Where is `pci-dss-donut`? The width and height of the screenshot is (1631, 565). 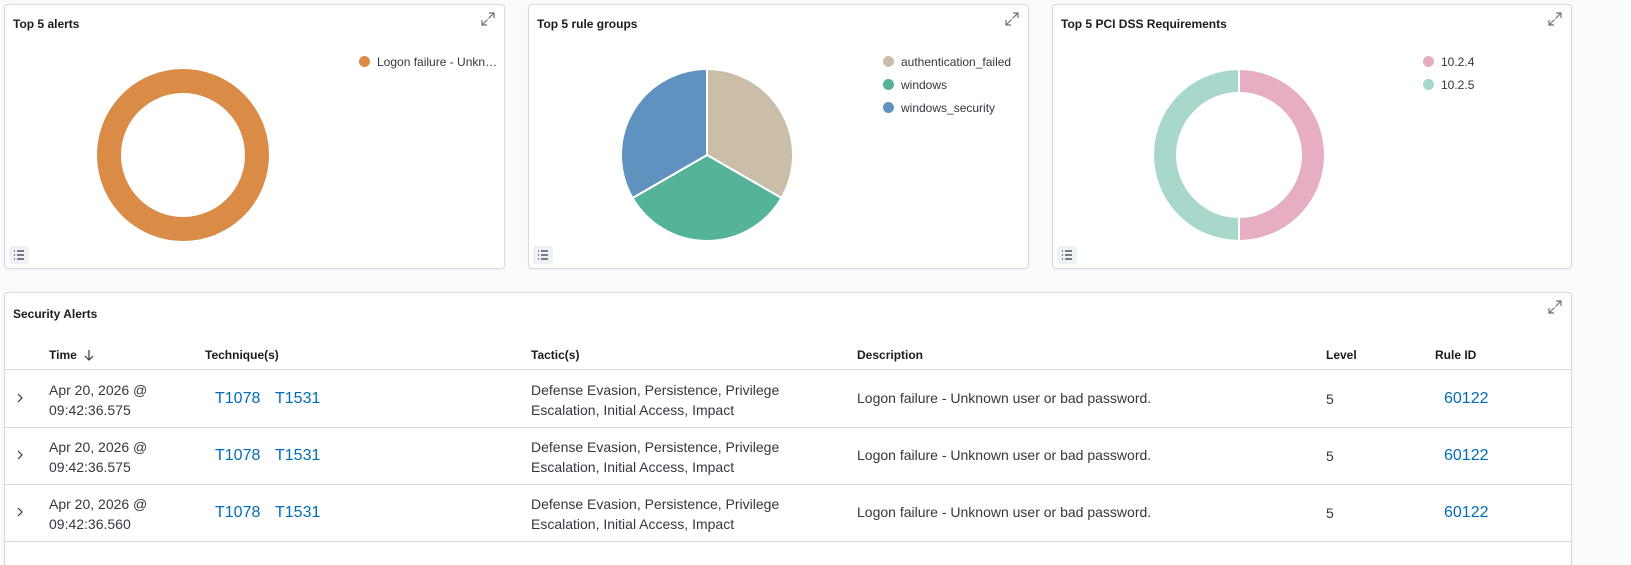
pci-dss-donut is located at coordinates (1239, 155).